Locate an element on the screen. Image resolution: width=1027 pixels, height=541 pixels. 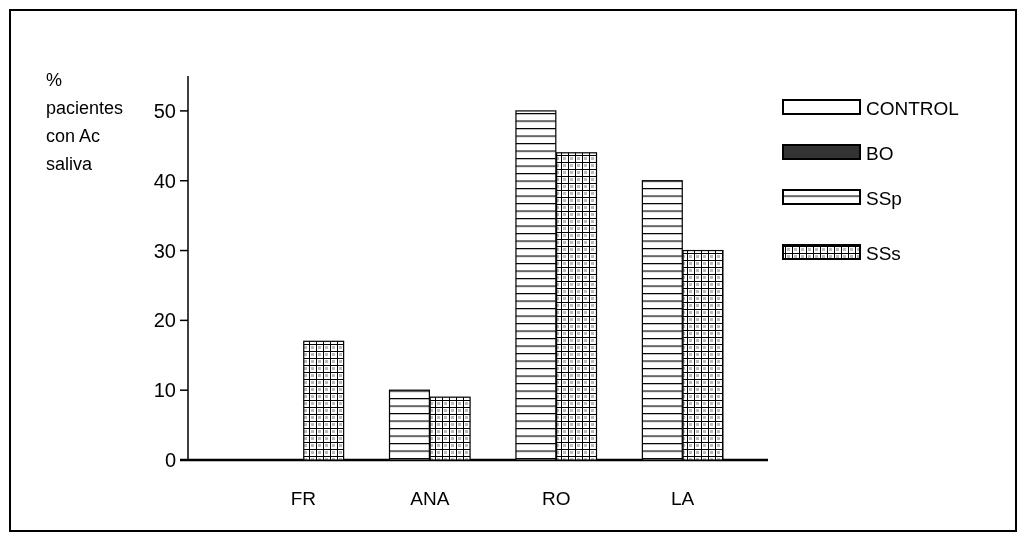
y-tick-label: 30 is located at coordinates (164, 250).